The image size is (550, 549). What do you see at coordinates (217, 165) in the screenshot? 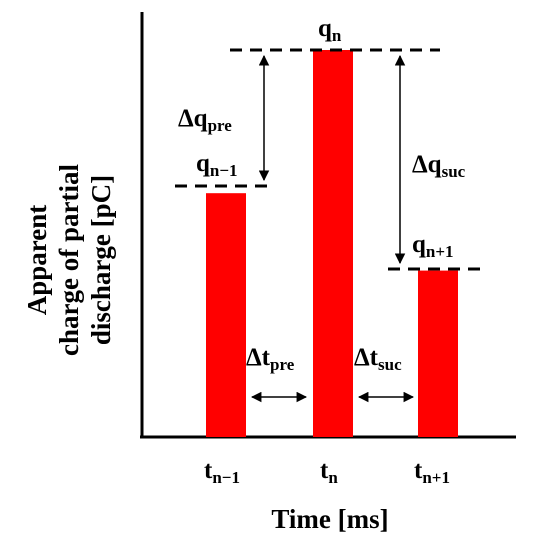
I see `charge-label-n-minus-1: qn−1` at bounding box center [217, 165].